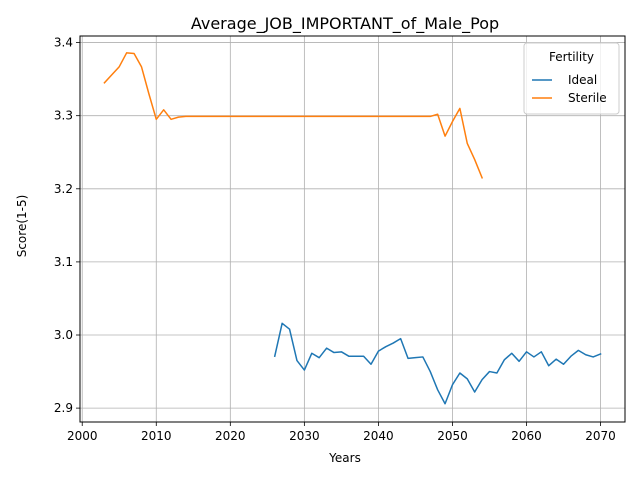 This screenshot has width=640, height=480. Describe the element at coordinates (22, 226) in the screenshot. I see `y-axis-label: Score(1-5)` at that location.